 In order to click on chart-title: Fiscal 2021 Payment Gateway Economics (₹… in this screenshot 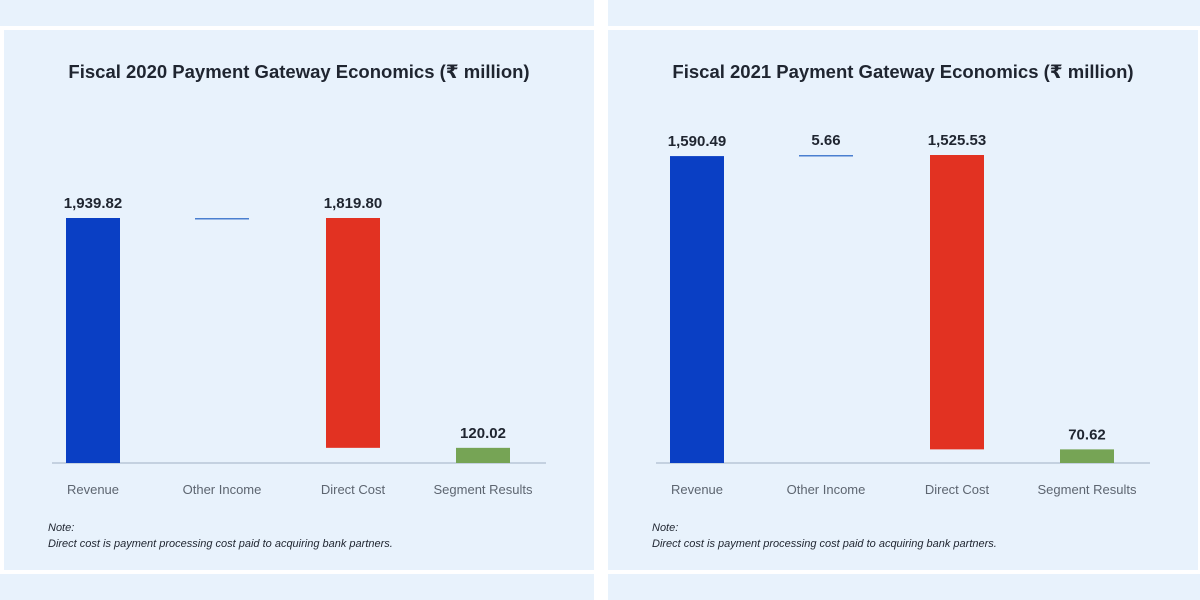, I will do `click(903, 71)`.